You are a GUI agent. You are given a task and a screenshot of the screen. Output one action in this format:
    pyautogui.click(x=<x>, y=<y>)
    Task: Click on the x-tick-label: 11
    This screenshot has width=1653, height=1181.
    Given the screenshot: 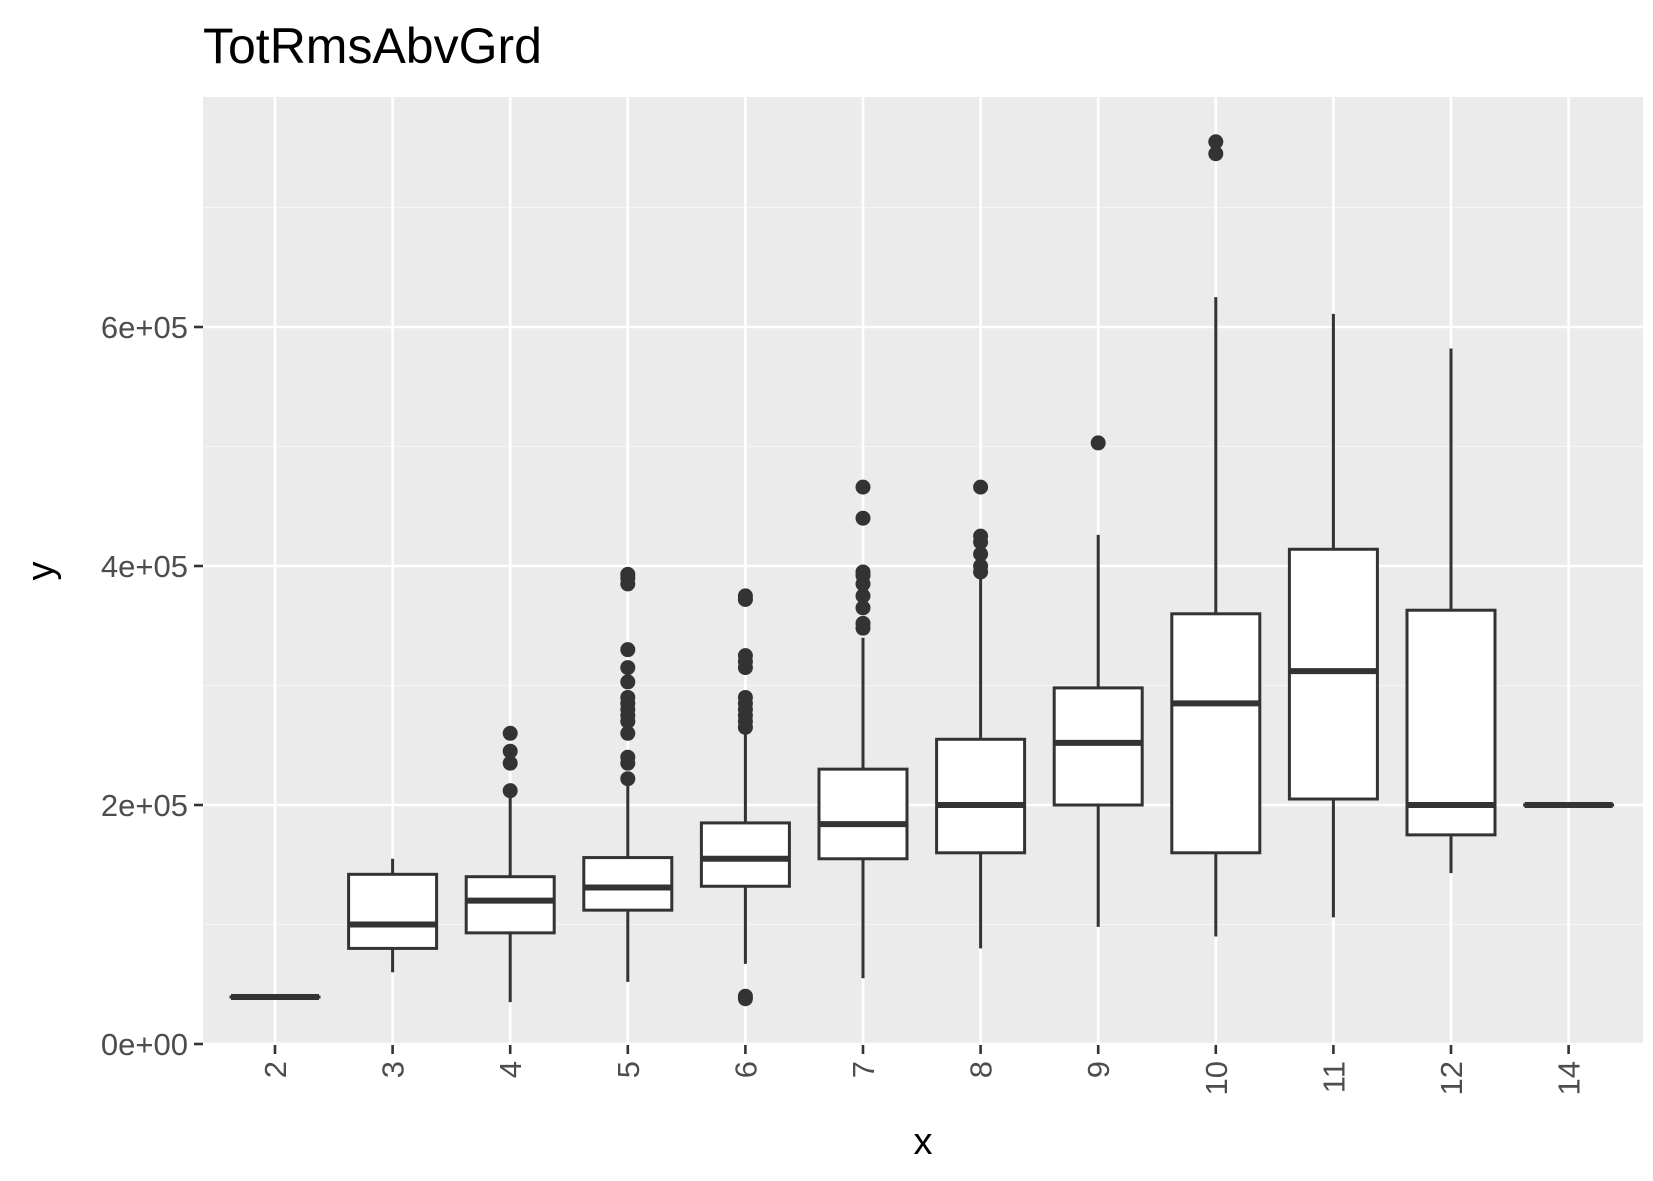 What is the action you would take?
    pyautogui.click(x=1333, y=1077)
    